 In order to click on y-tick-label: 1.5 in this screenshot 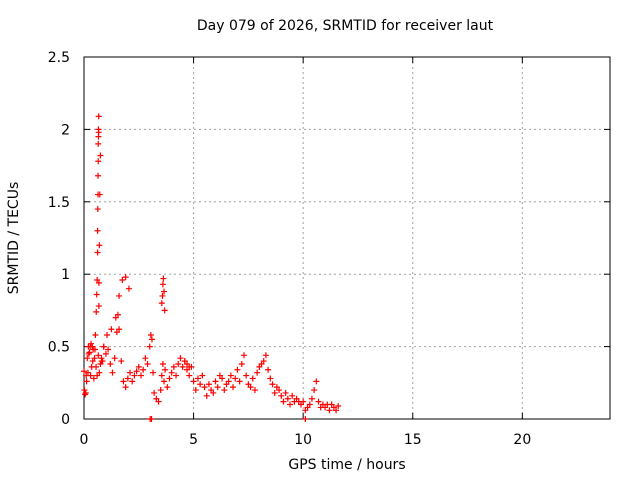, I will do `click(59, 203)`.